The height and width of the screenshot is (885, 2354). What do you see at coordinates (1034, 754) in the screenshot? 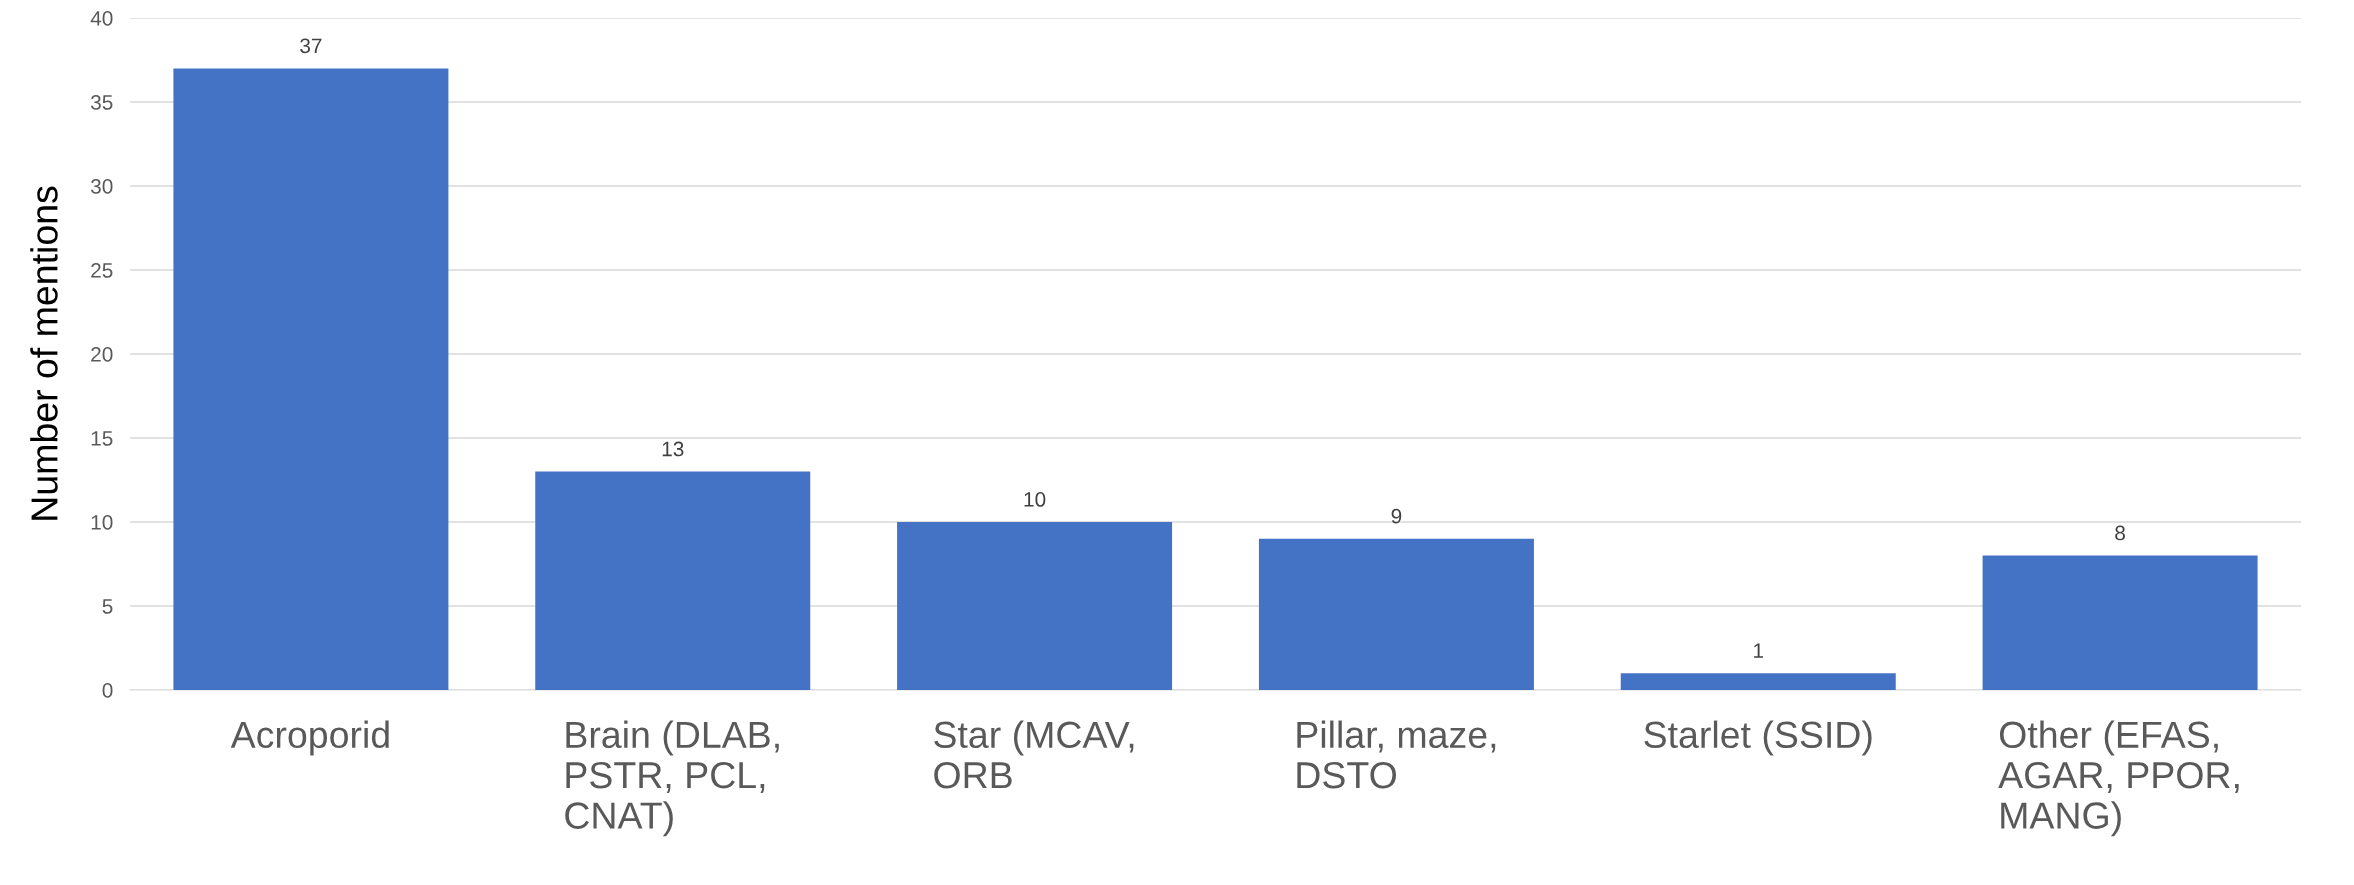
I see `x-tick-label: Star (MCAV, ORB` at bounding box center [1034, 754].